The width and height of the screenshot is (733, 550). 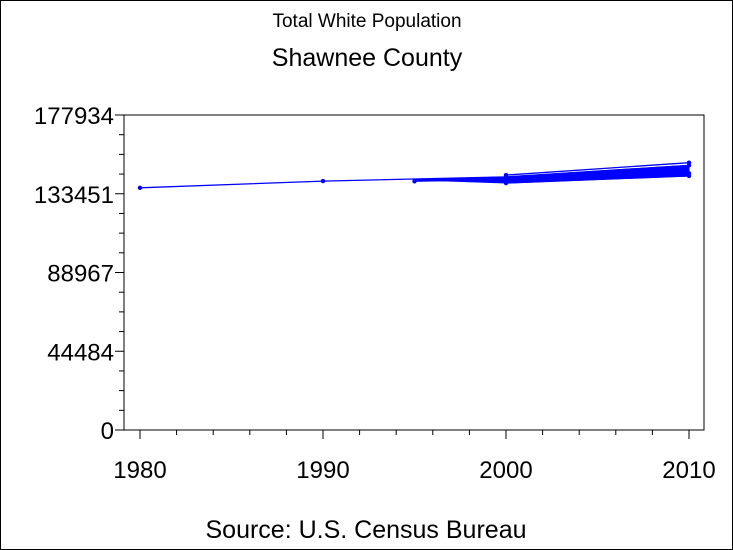 What do you see at coordinates (505, 470) in the screenshot?
I see `x-tick-label: 2000` at bounding box center [505, 470].